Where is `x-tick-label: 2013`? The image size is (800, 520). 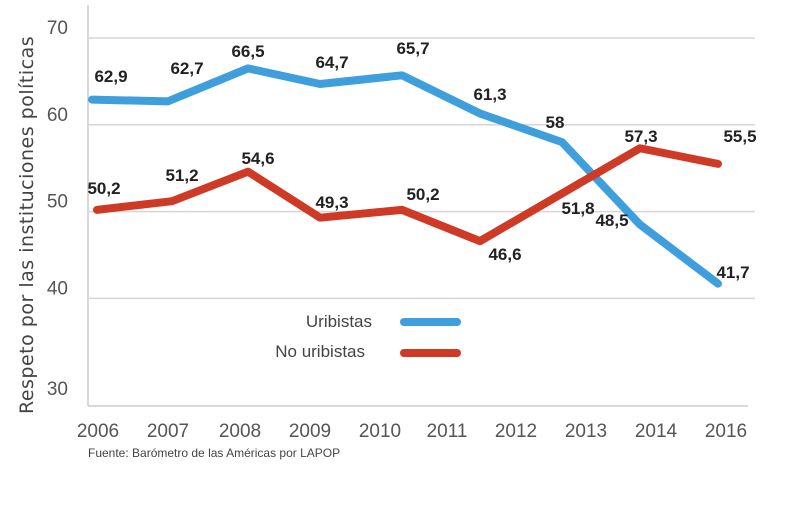
x-tick-label: 2013 is located at coordinates (586, 431).